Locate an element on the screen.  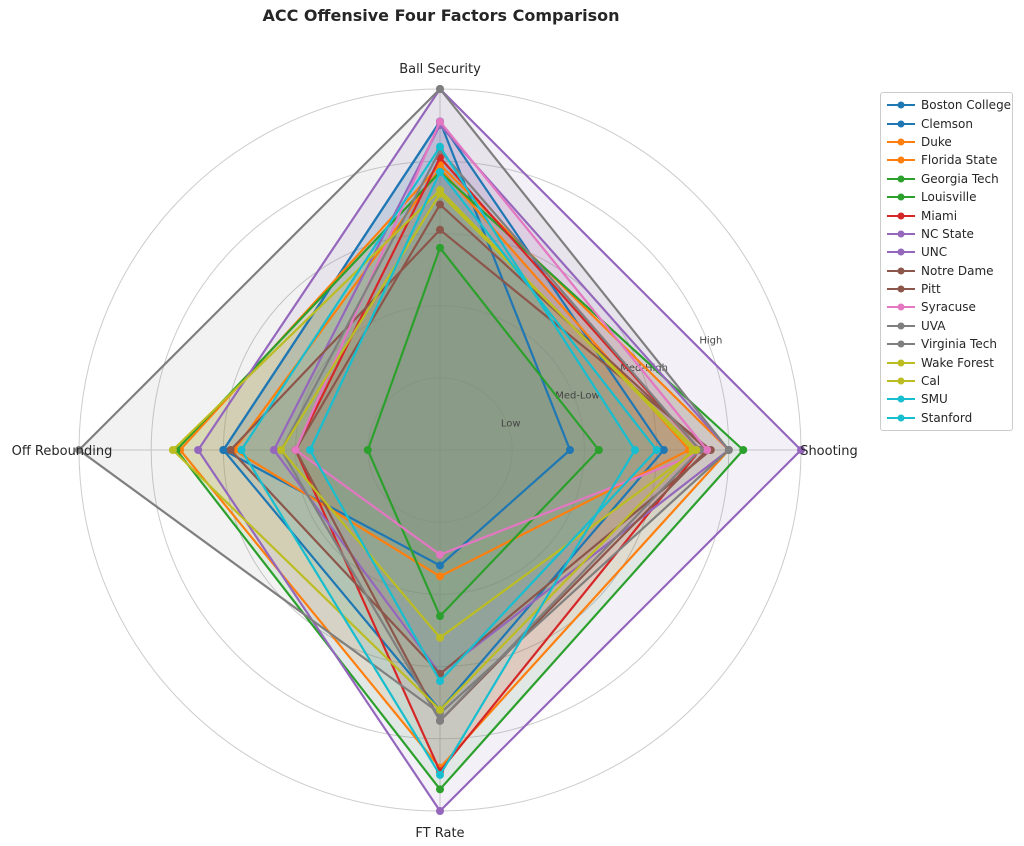
legend-label: Boston College is located at coordinates (966, 105).